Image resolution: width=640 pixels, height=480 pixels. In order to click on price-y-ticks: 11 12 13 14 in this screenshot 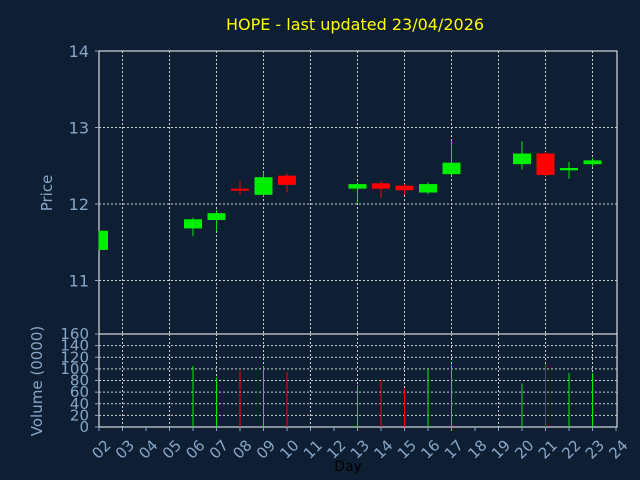, I will do `click(84, 166)`.